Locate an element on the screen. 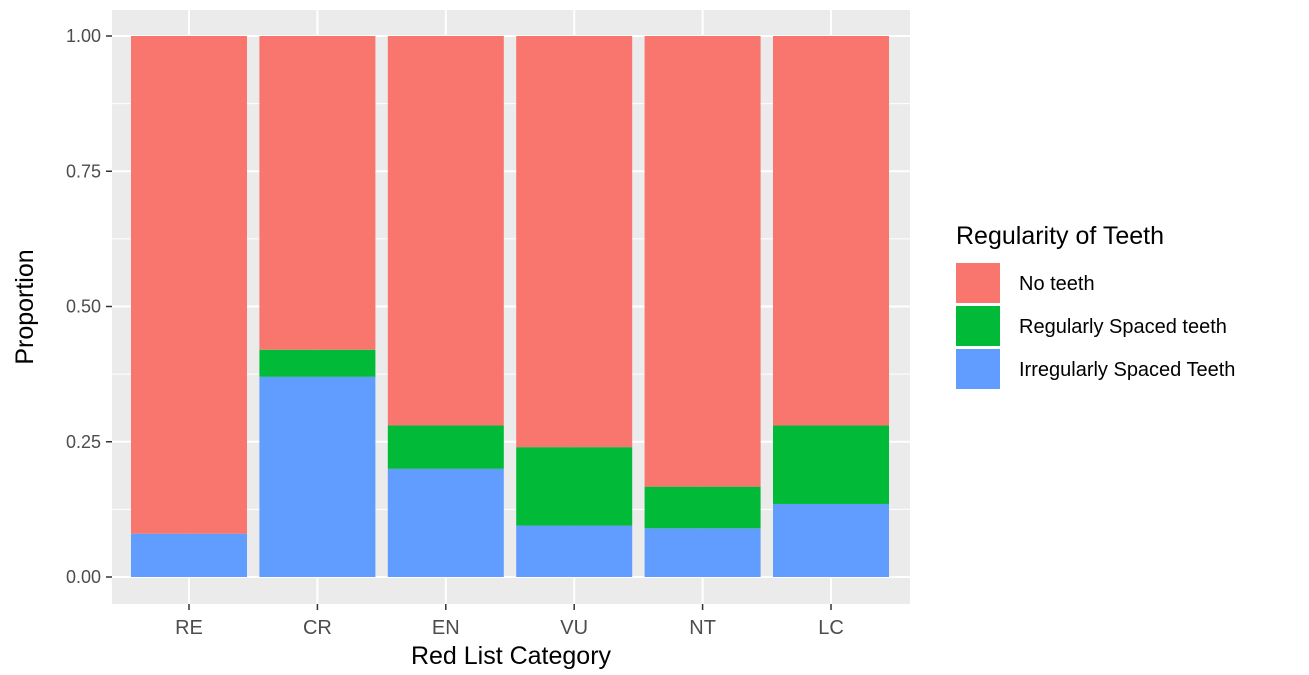 Image resolution: width=1309 pixels, height=675 pixels. bar-lc-no-teeth is located at coordinates (831, 231).